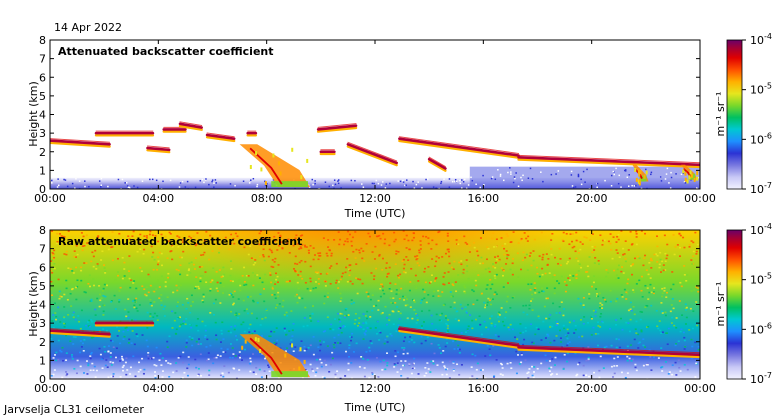 This screenshot has height=420, width=780. What do you see at coordinates (42, 152) in the screenshot?
I see `y-tick-label: 2` at bounding box center [42, 152].